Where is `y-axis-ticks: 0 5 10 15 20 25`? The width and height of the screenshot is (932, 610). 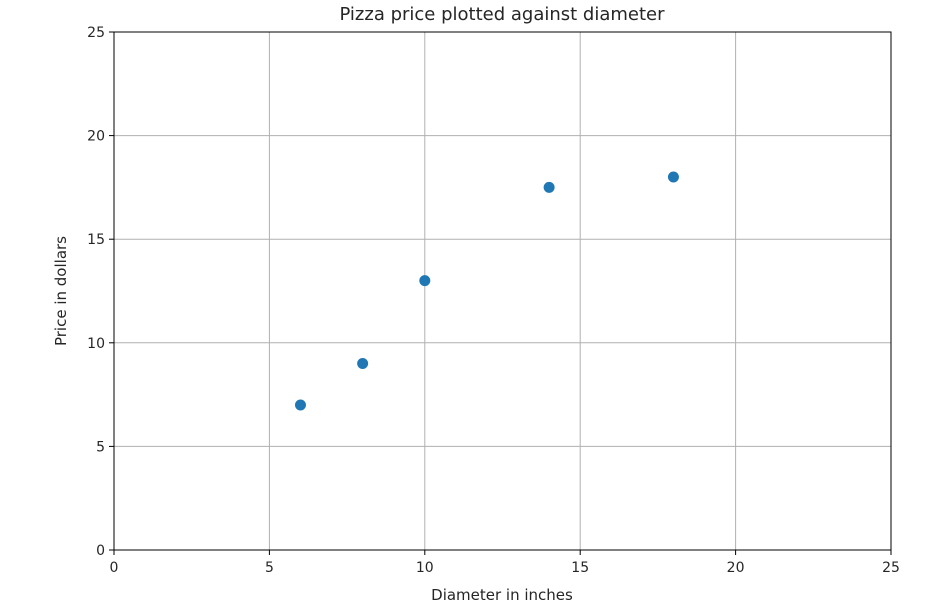
y-axis-ticks: 0 5 10 15 20 25 is located at coordinates (100, 292).